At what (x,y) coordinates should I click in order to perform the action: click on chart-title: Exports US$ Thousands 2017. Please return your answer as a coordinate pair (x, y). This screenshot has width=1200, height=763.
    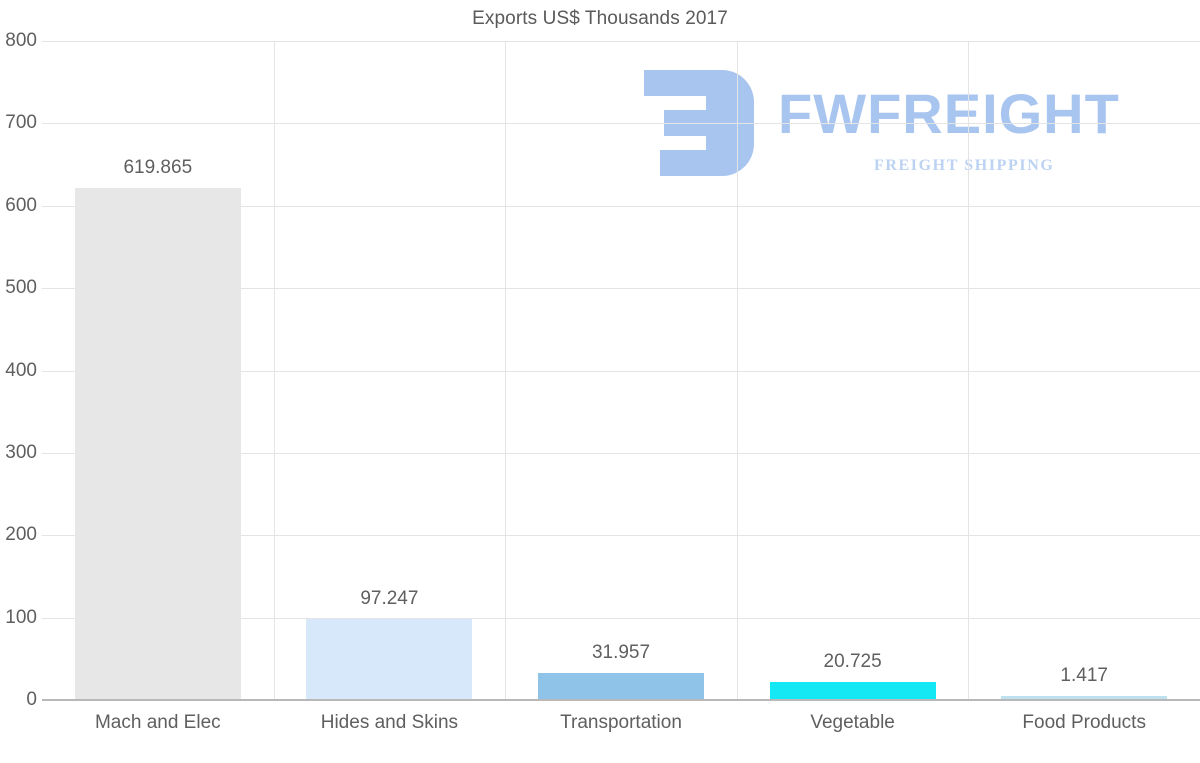
    Looking at the image, I should click on (600, 18).